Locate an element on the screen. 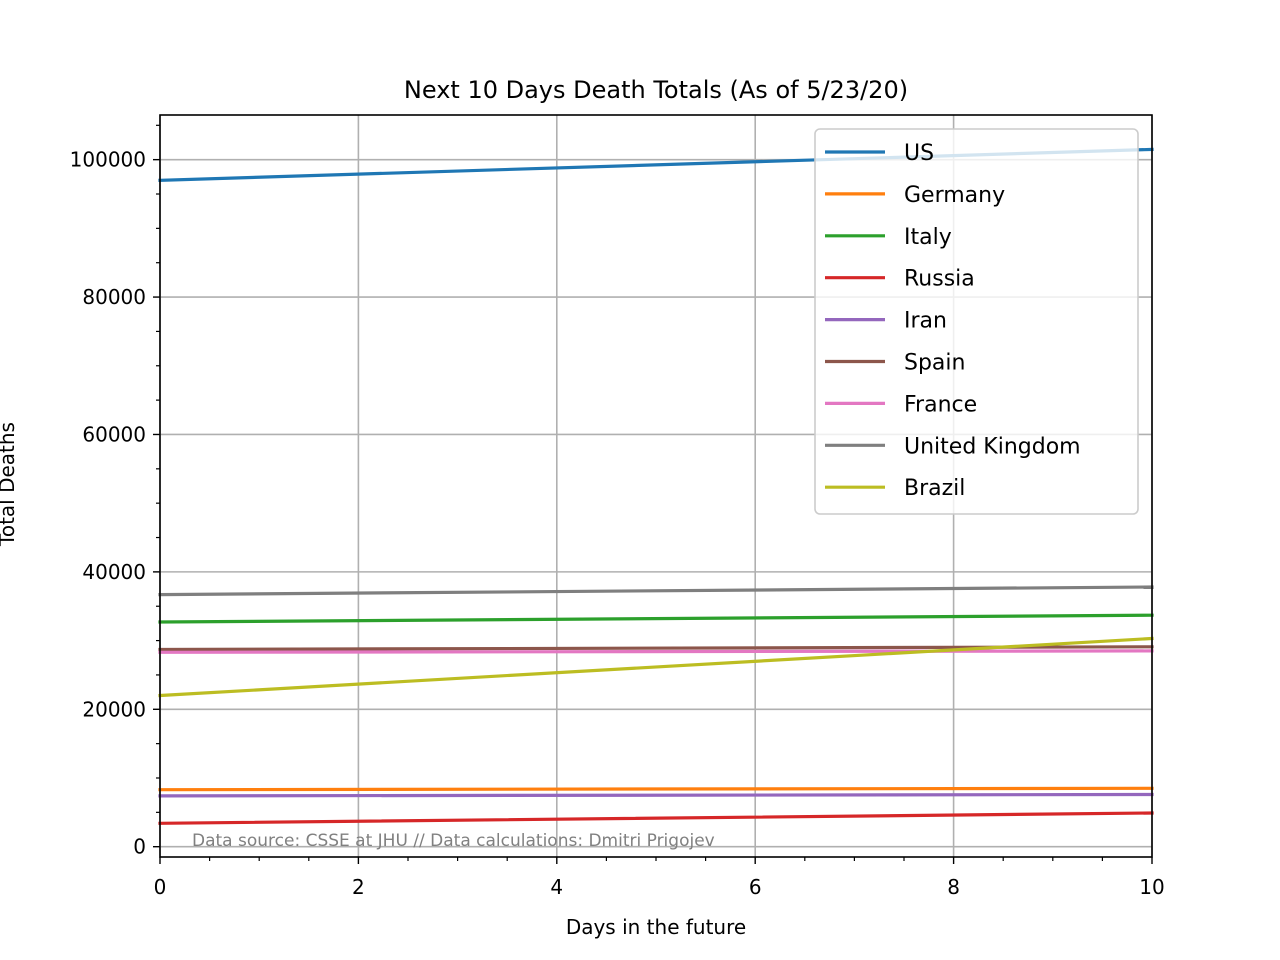 The width and height of the screenshot is (1280, 960). legend-label: France is located at coordinates (940, 404).